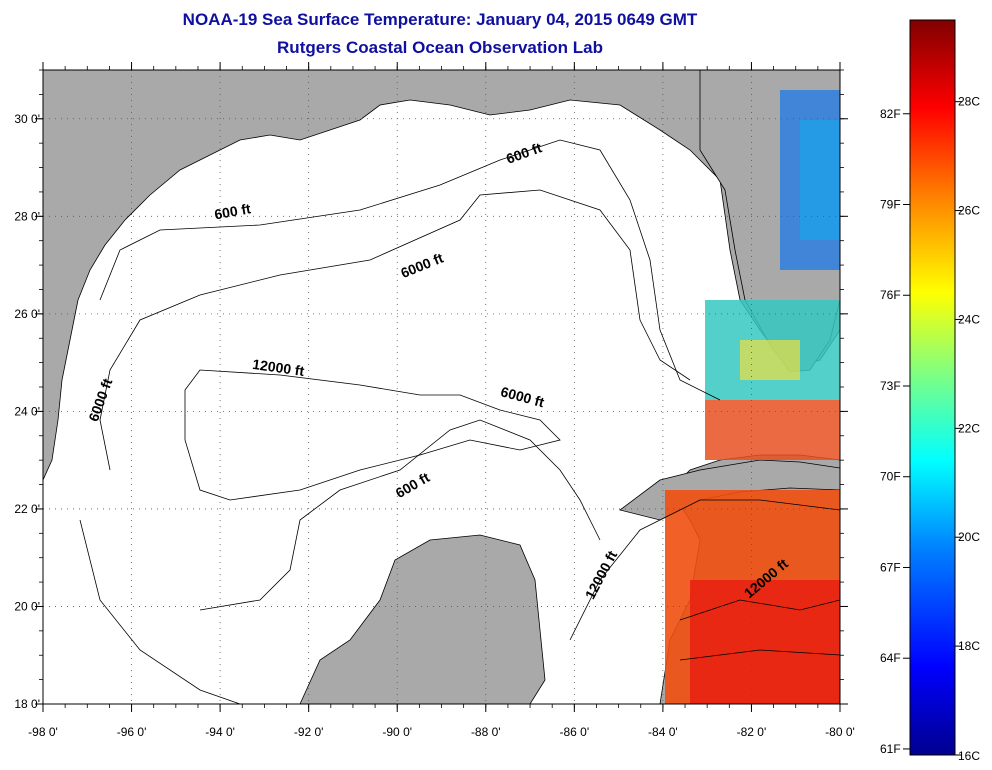 The width and height of the screenshot is (992, 770). What do you see at coordinates (372, 435) in the screenshot?
I see `contour-12000ft-central` at bounding box center [372, 435].